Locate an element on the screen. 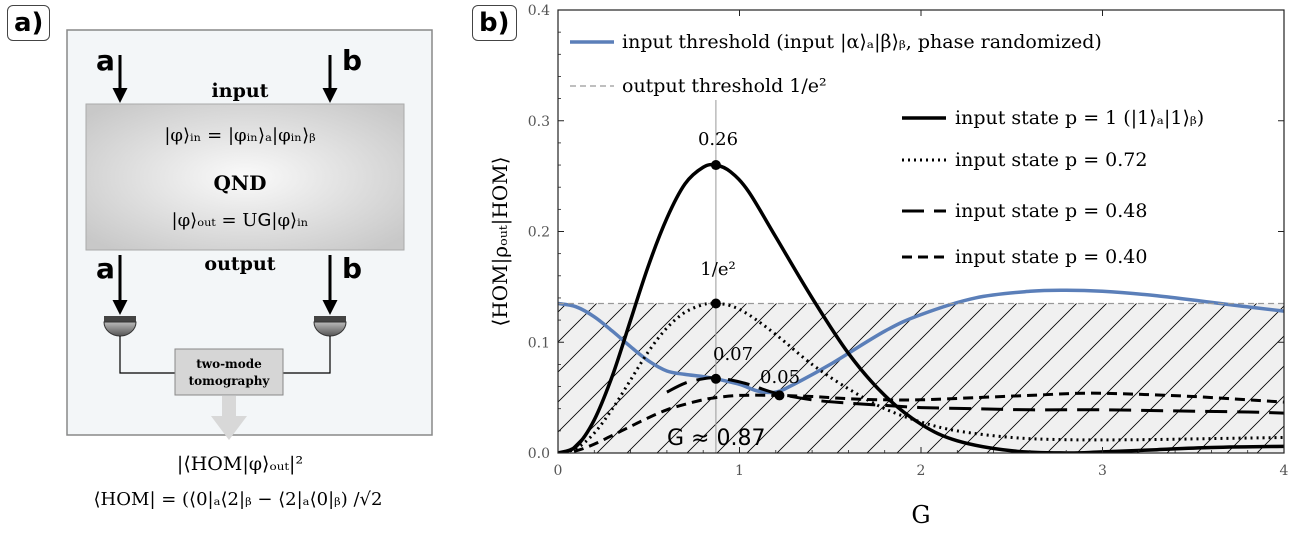 This screenshot has height=533, width=1303. annotation-1-over-e2: 1/e² is located at coordinates (717, 269).